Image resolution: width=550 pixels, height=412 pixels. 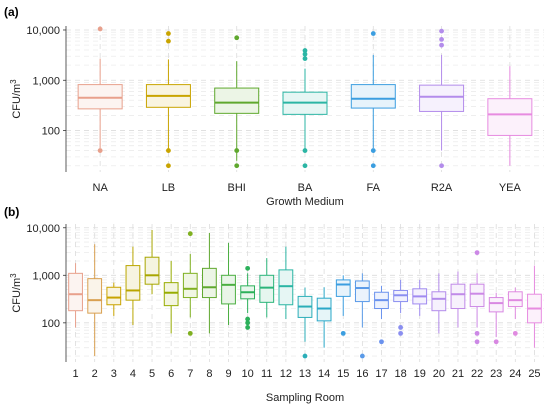 I want to click on x-tick-label: BA, so click(x=305, y=188).